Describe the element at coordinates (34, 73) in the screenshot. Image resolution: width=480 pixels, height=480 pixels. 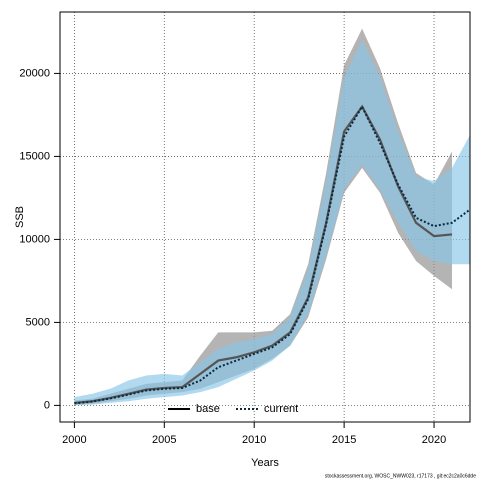
I see `y-tick-label: 20000` at that location.